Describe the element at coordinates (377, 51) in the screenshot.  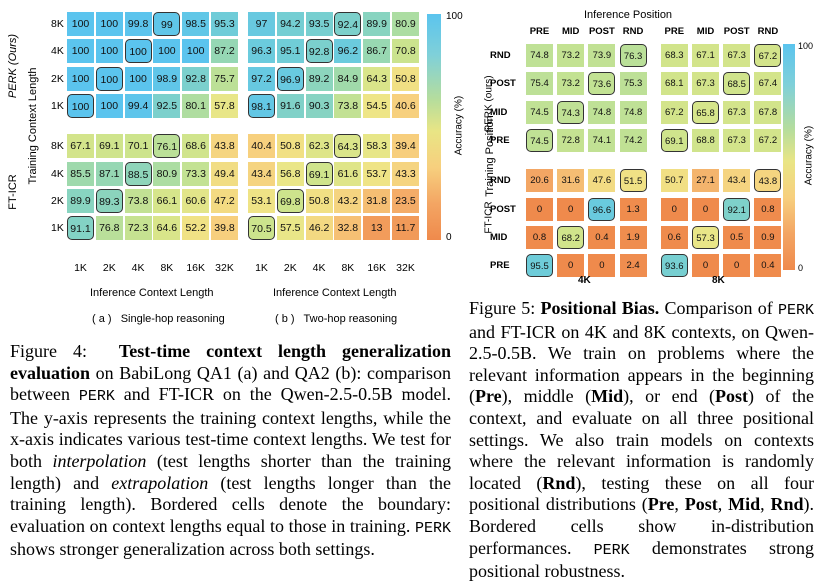
I see `heatmap-cell: 86.7` at that location.